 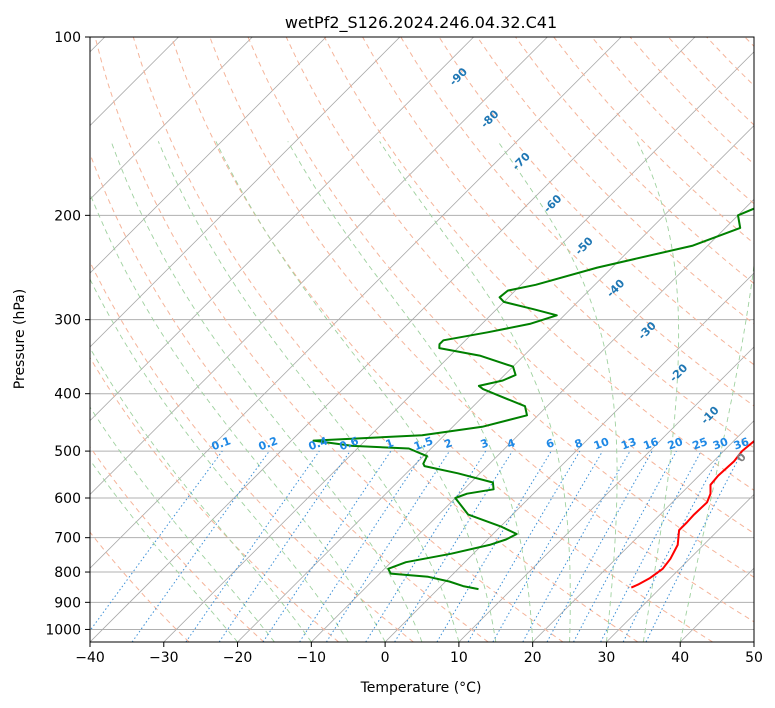 What do you see at coordinates (67, 334) in the screenshot?
I see `y-axis: 100 200 300 400 500 600 700 800 900 1000` at bounding box center [67, 334].